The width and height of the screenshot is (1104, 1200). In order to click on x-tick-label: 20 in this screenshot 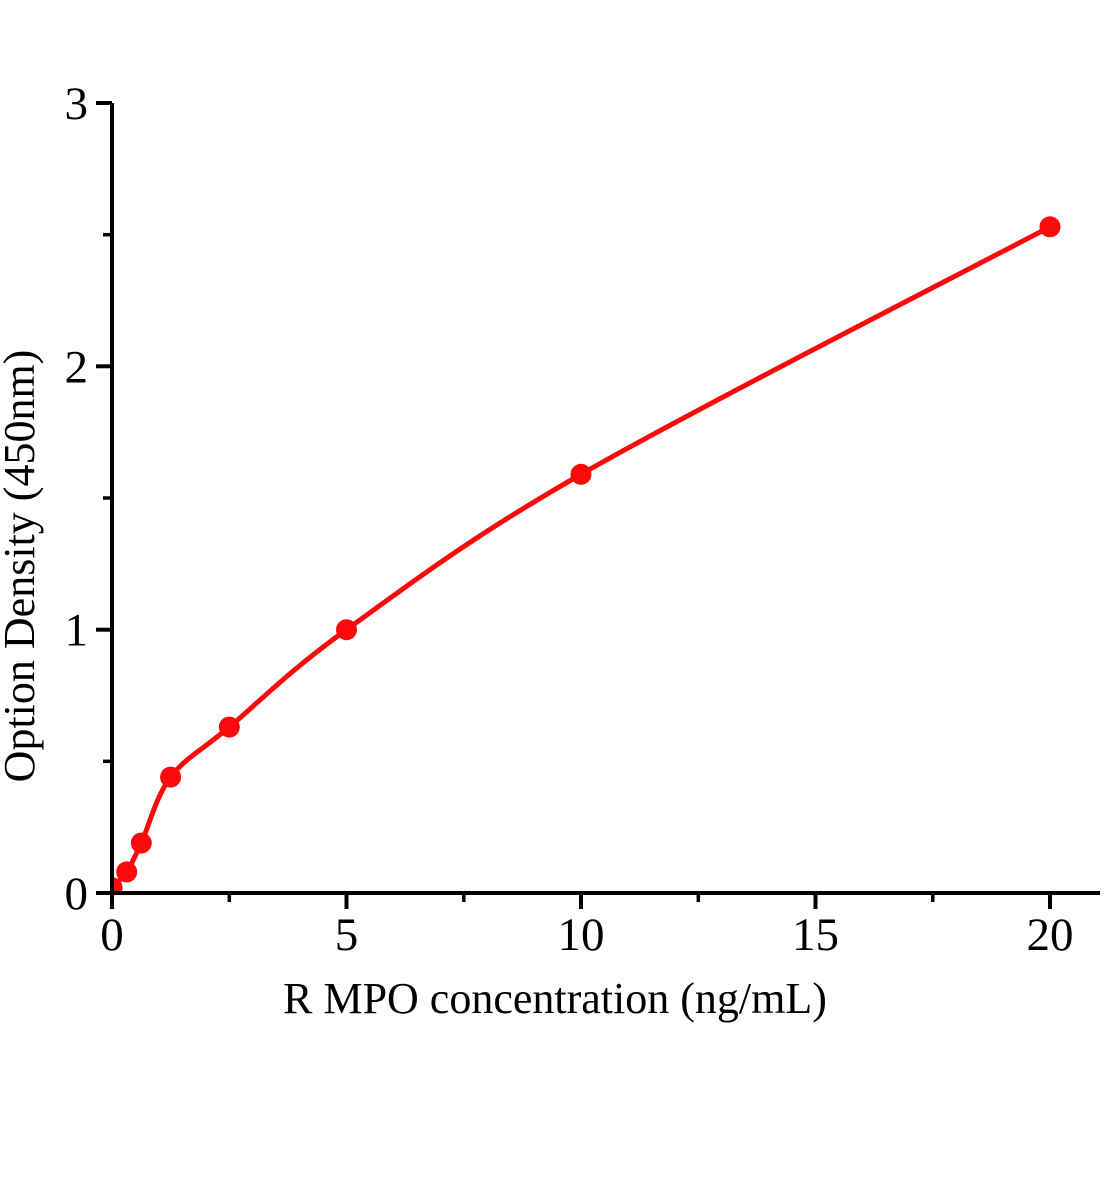, I will do `click(1050, 935)`.